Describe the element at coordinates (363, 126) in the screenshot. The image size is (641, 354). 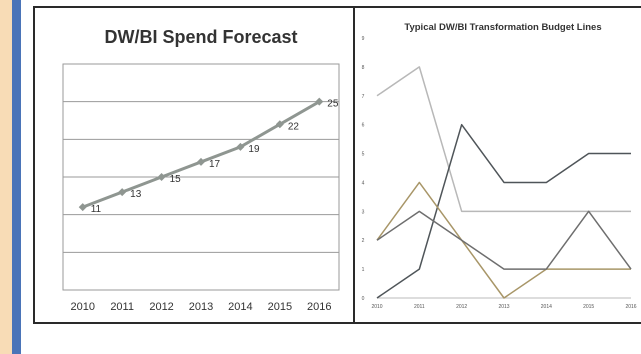
I see `y-tick-label: 6` at that location.